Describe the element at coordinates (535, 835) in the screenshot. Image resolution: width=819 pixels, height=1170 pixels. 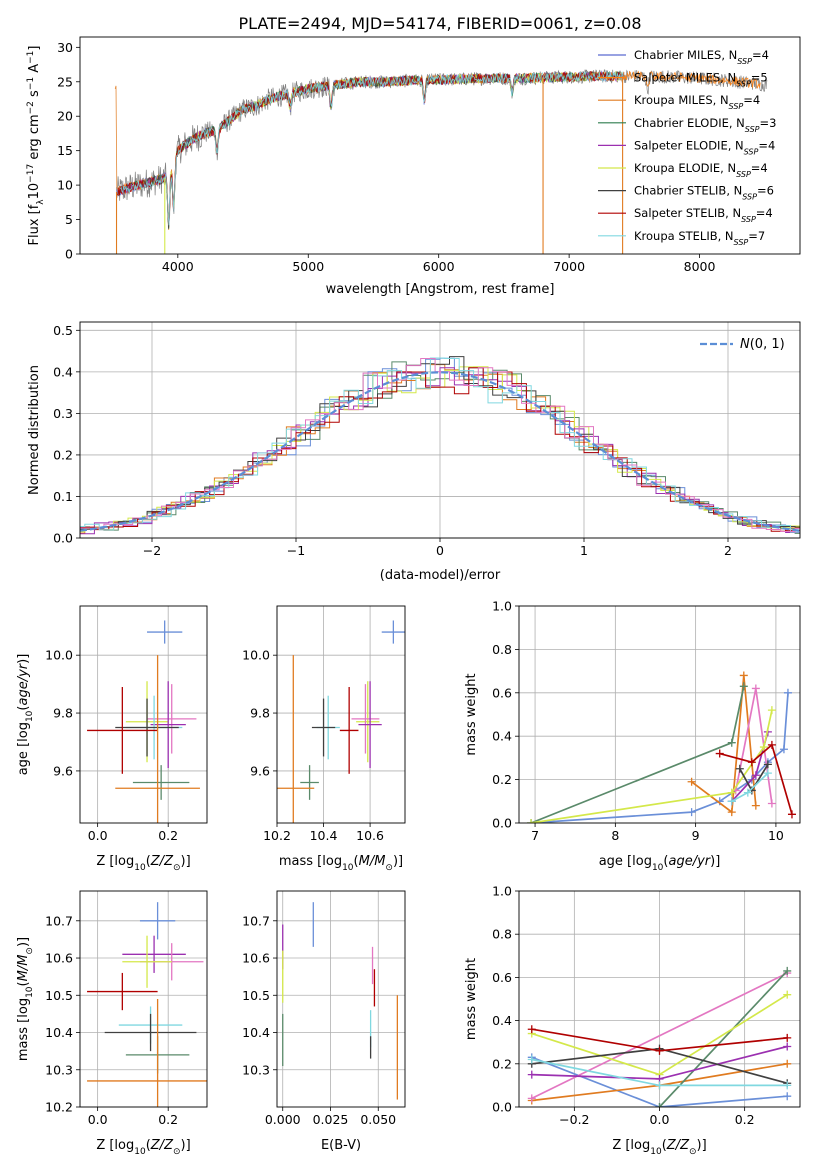
I see `weight-vs-age-xtick-label: 7` at that location.